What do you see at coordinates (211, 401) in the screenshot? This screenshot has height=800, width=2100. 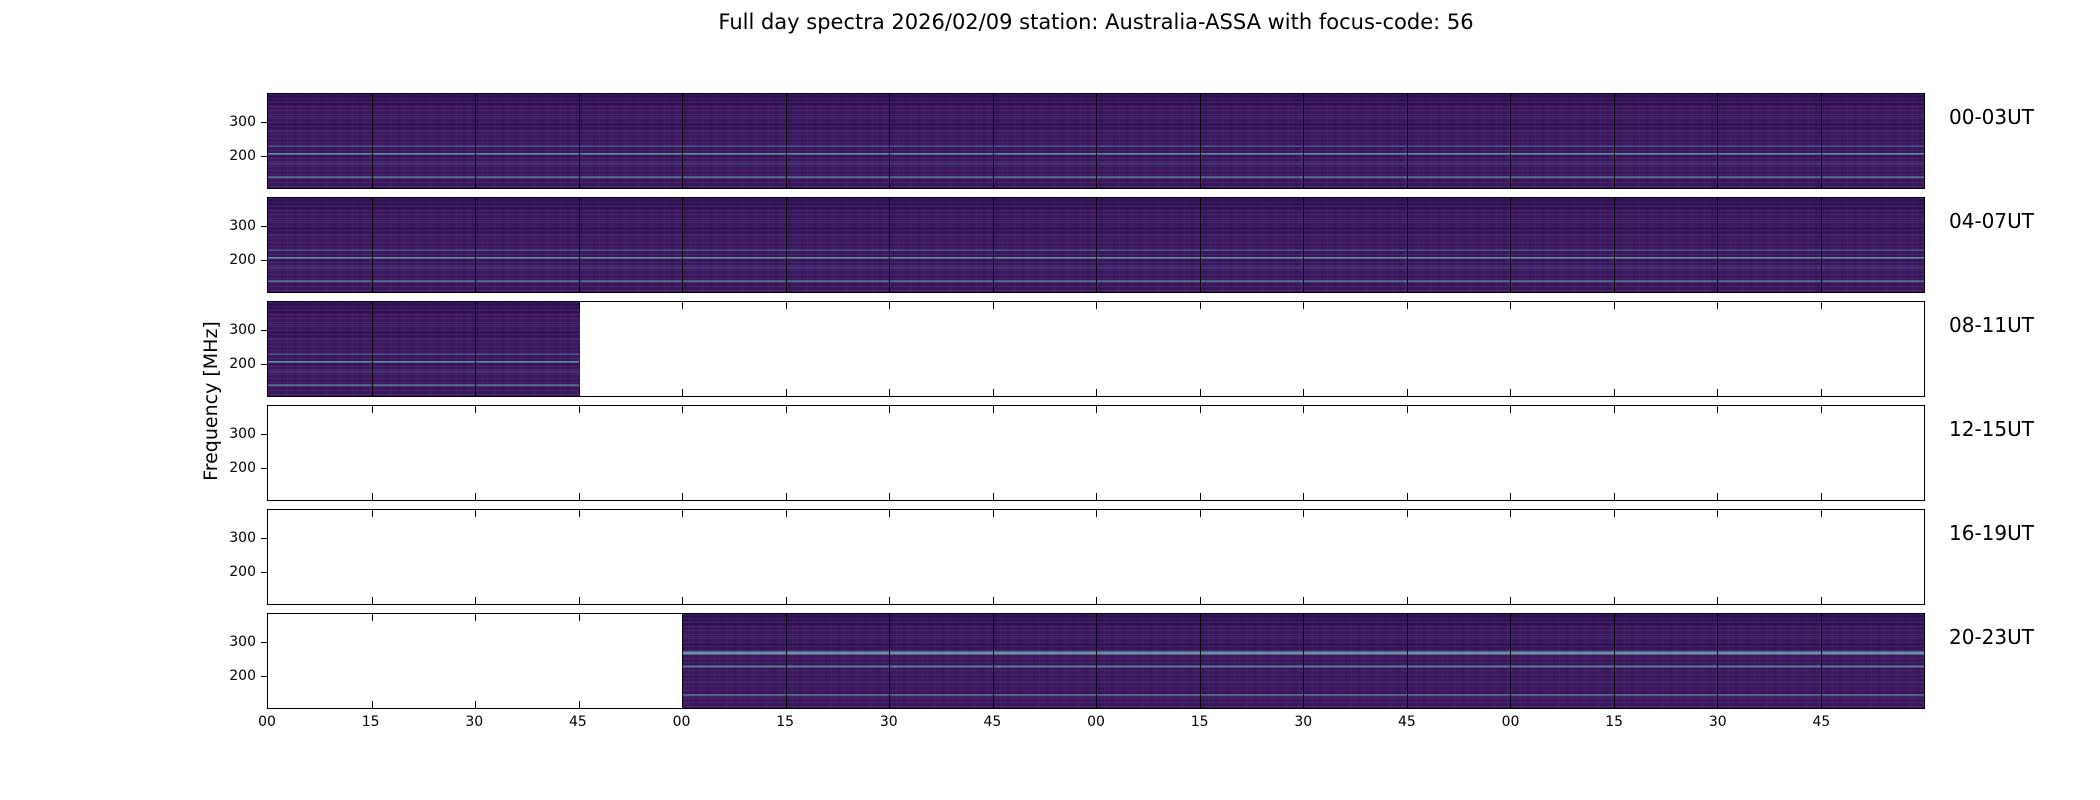 I see `y-axis-label: Frequency [MHz]` at bounding box center [211, 401].